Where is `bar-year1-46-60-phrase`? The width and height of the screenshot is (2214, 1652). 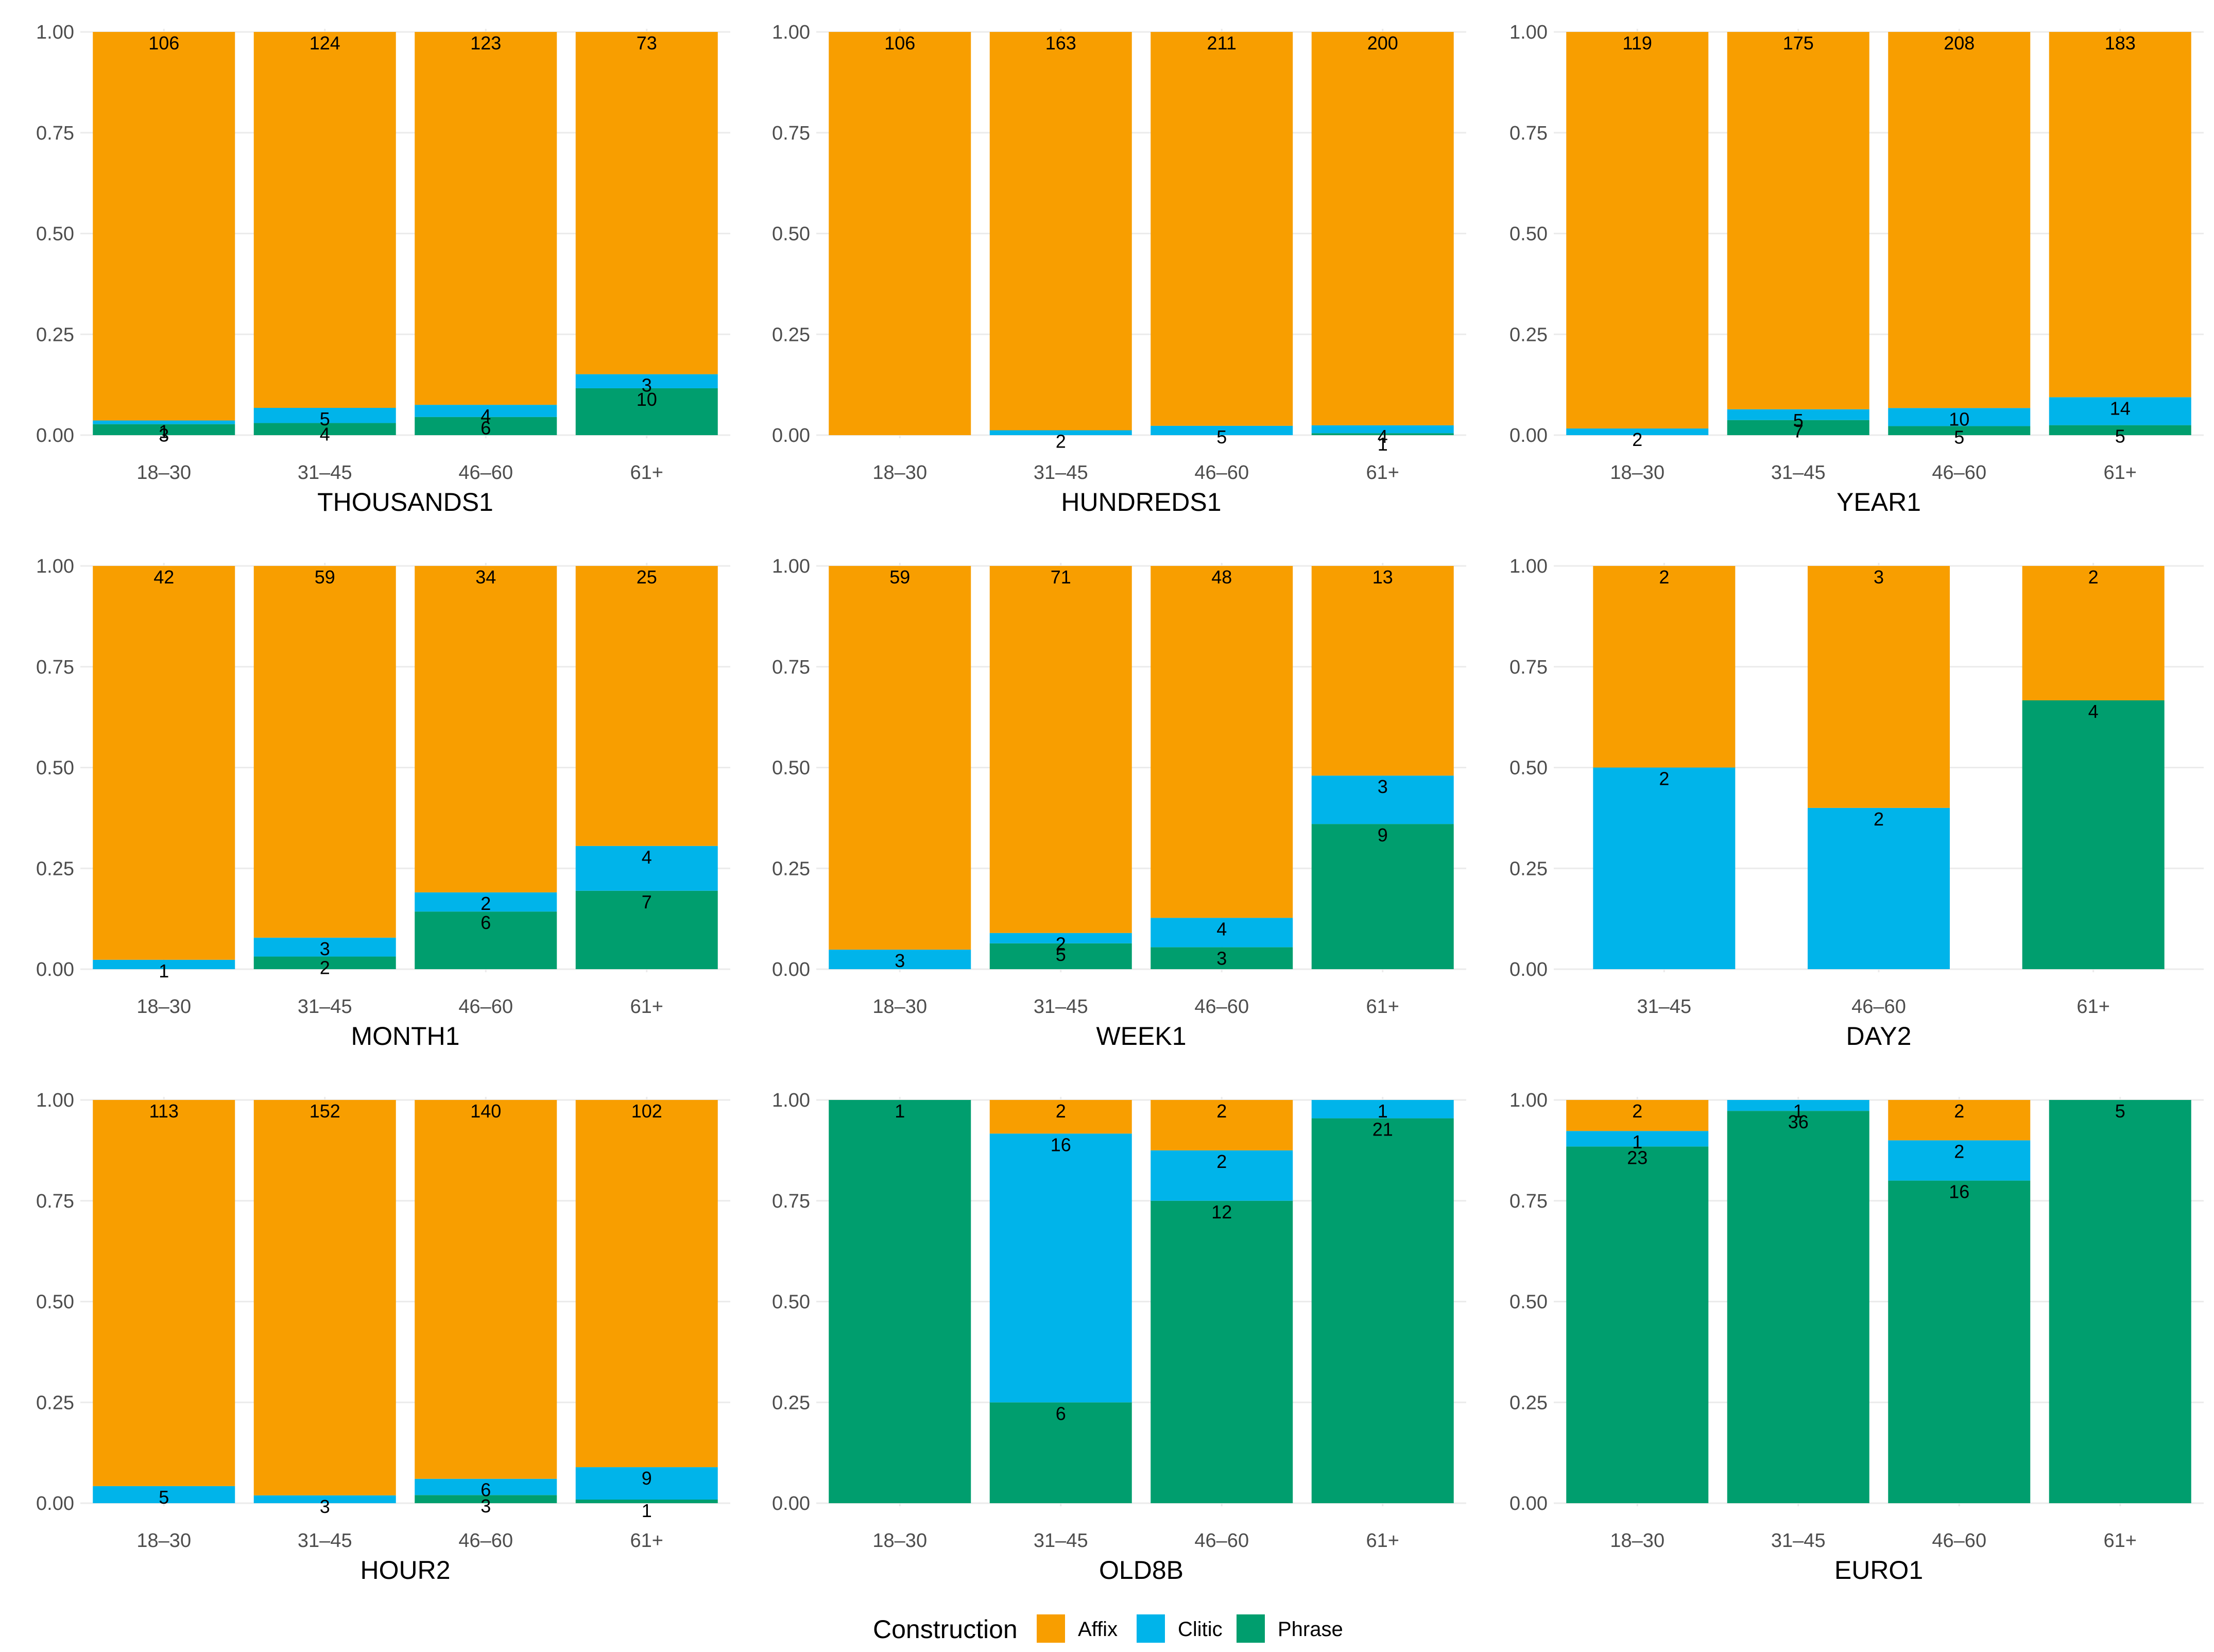
bar-year1-46-60-phrase is located at coordinates (1959, 430).